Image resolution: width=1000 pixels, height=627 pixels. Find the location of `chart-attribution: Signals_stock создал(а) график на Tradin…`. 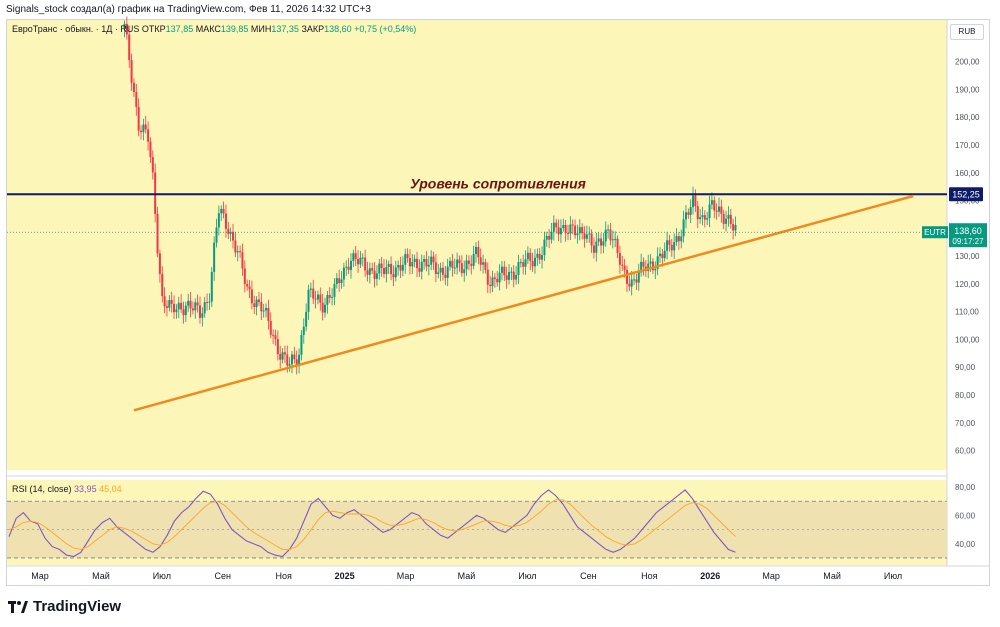

chart-attribution: Signals_stock создал(а) график на Tradin… is located at coordinates (188, 9).